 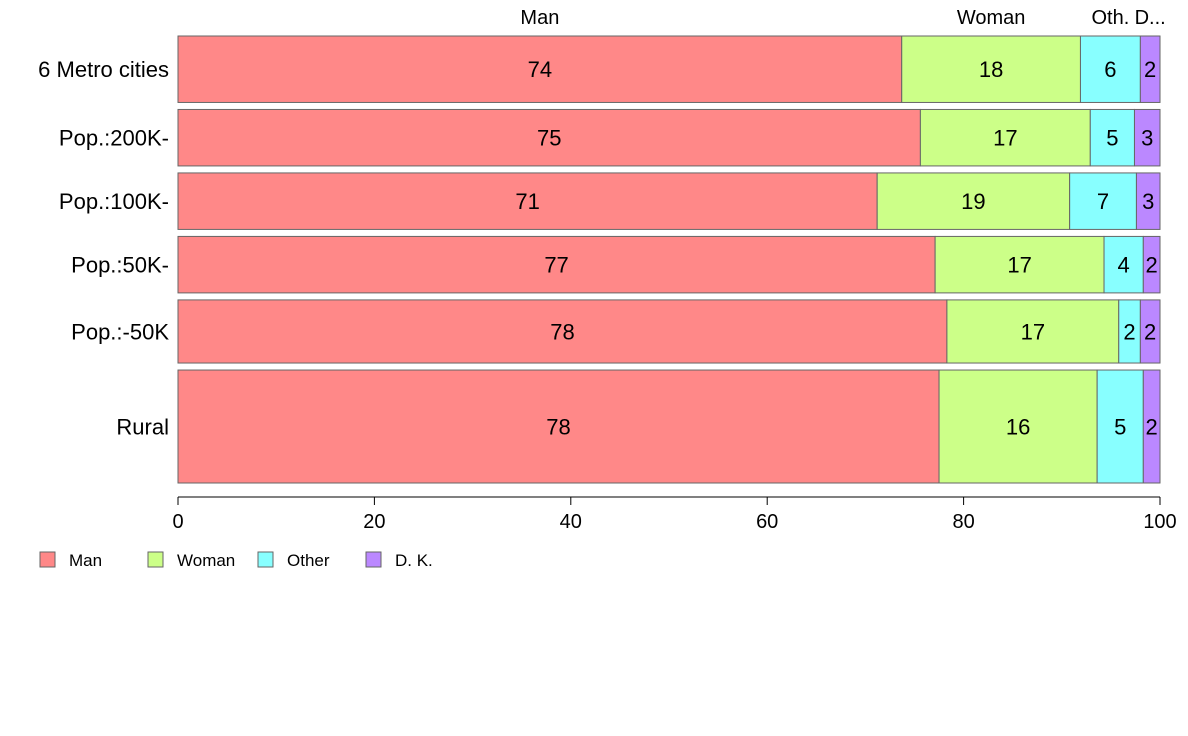 What do you see at coordinates (103, 69) in the screenshot?
I see `category-label-6-metro-cities: 6 Metro cities` at bounding box center [103, 69].